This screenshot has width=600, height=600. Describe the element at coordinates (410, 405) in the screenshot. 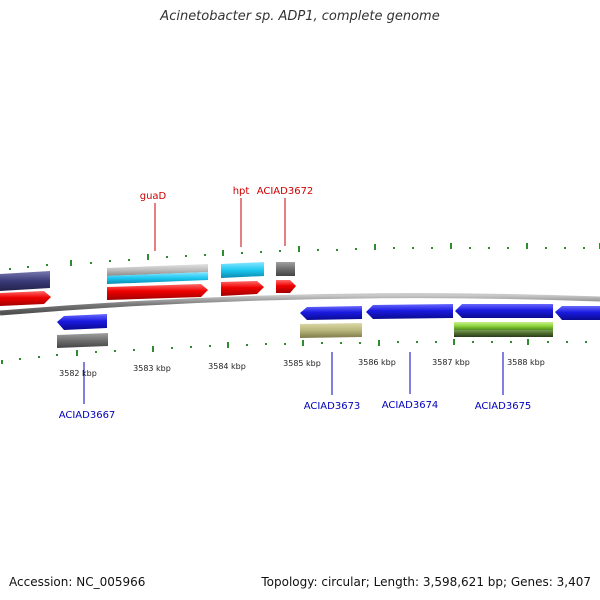

I see `label-ACIAD3674: ACIAD3674` at that location.